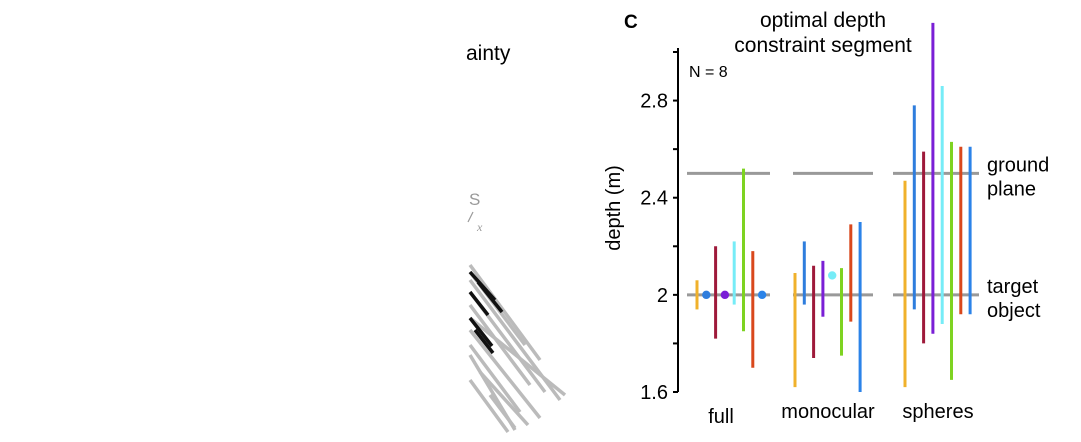 Image resolution: width=1081 pixels, height=442 pixels. I want to click on y-tick-label: 2.8, so click(654, 102).